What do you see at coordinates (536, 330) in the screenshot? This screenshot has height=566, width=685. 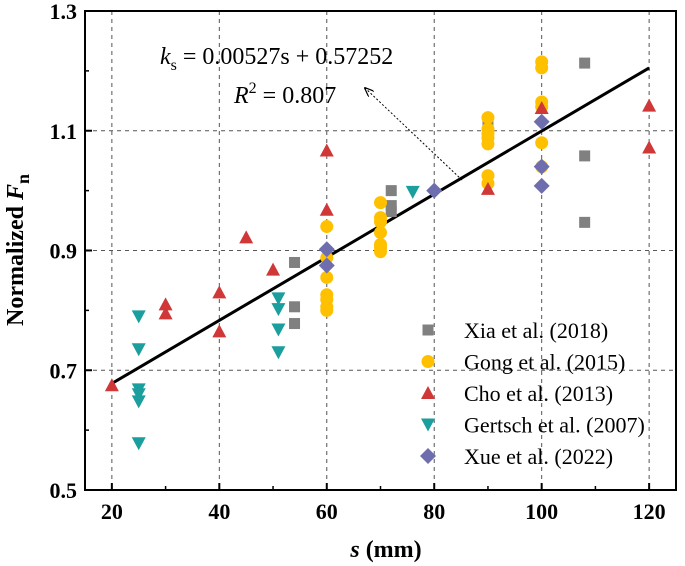 I see `legend-label: Xia et al. (2018)` at bounding box center [536, 330].